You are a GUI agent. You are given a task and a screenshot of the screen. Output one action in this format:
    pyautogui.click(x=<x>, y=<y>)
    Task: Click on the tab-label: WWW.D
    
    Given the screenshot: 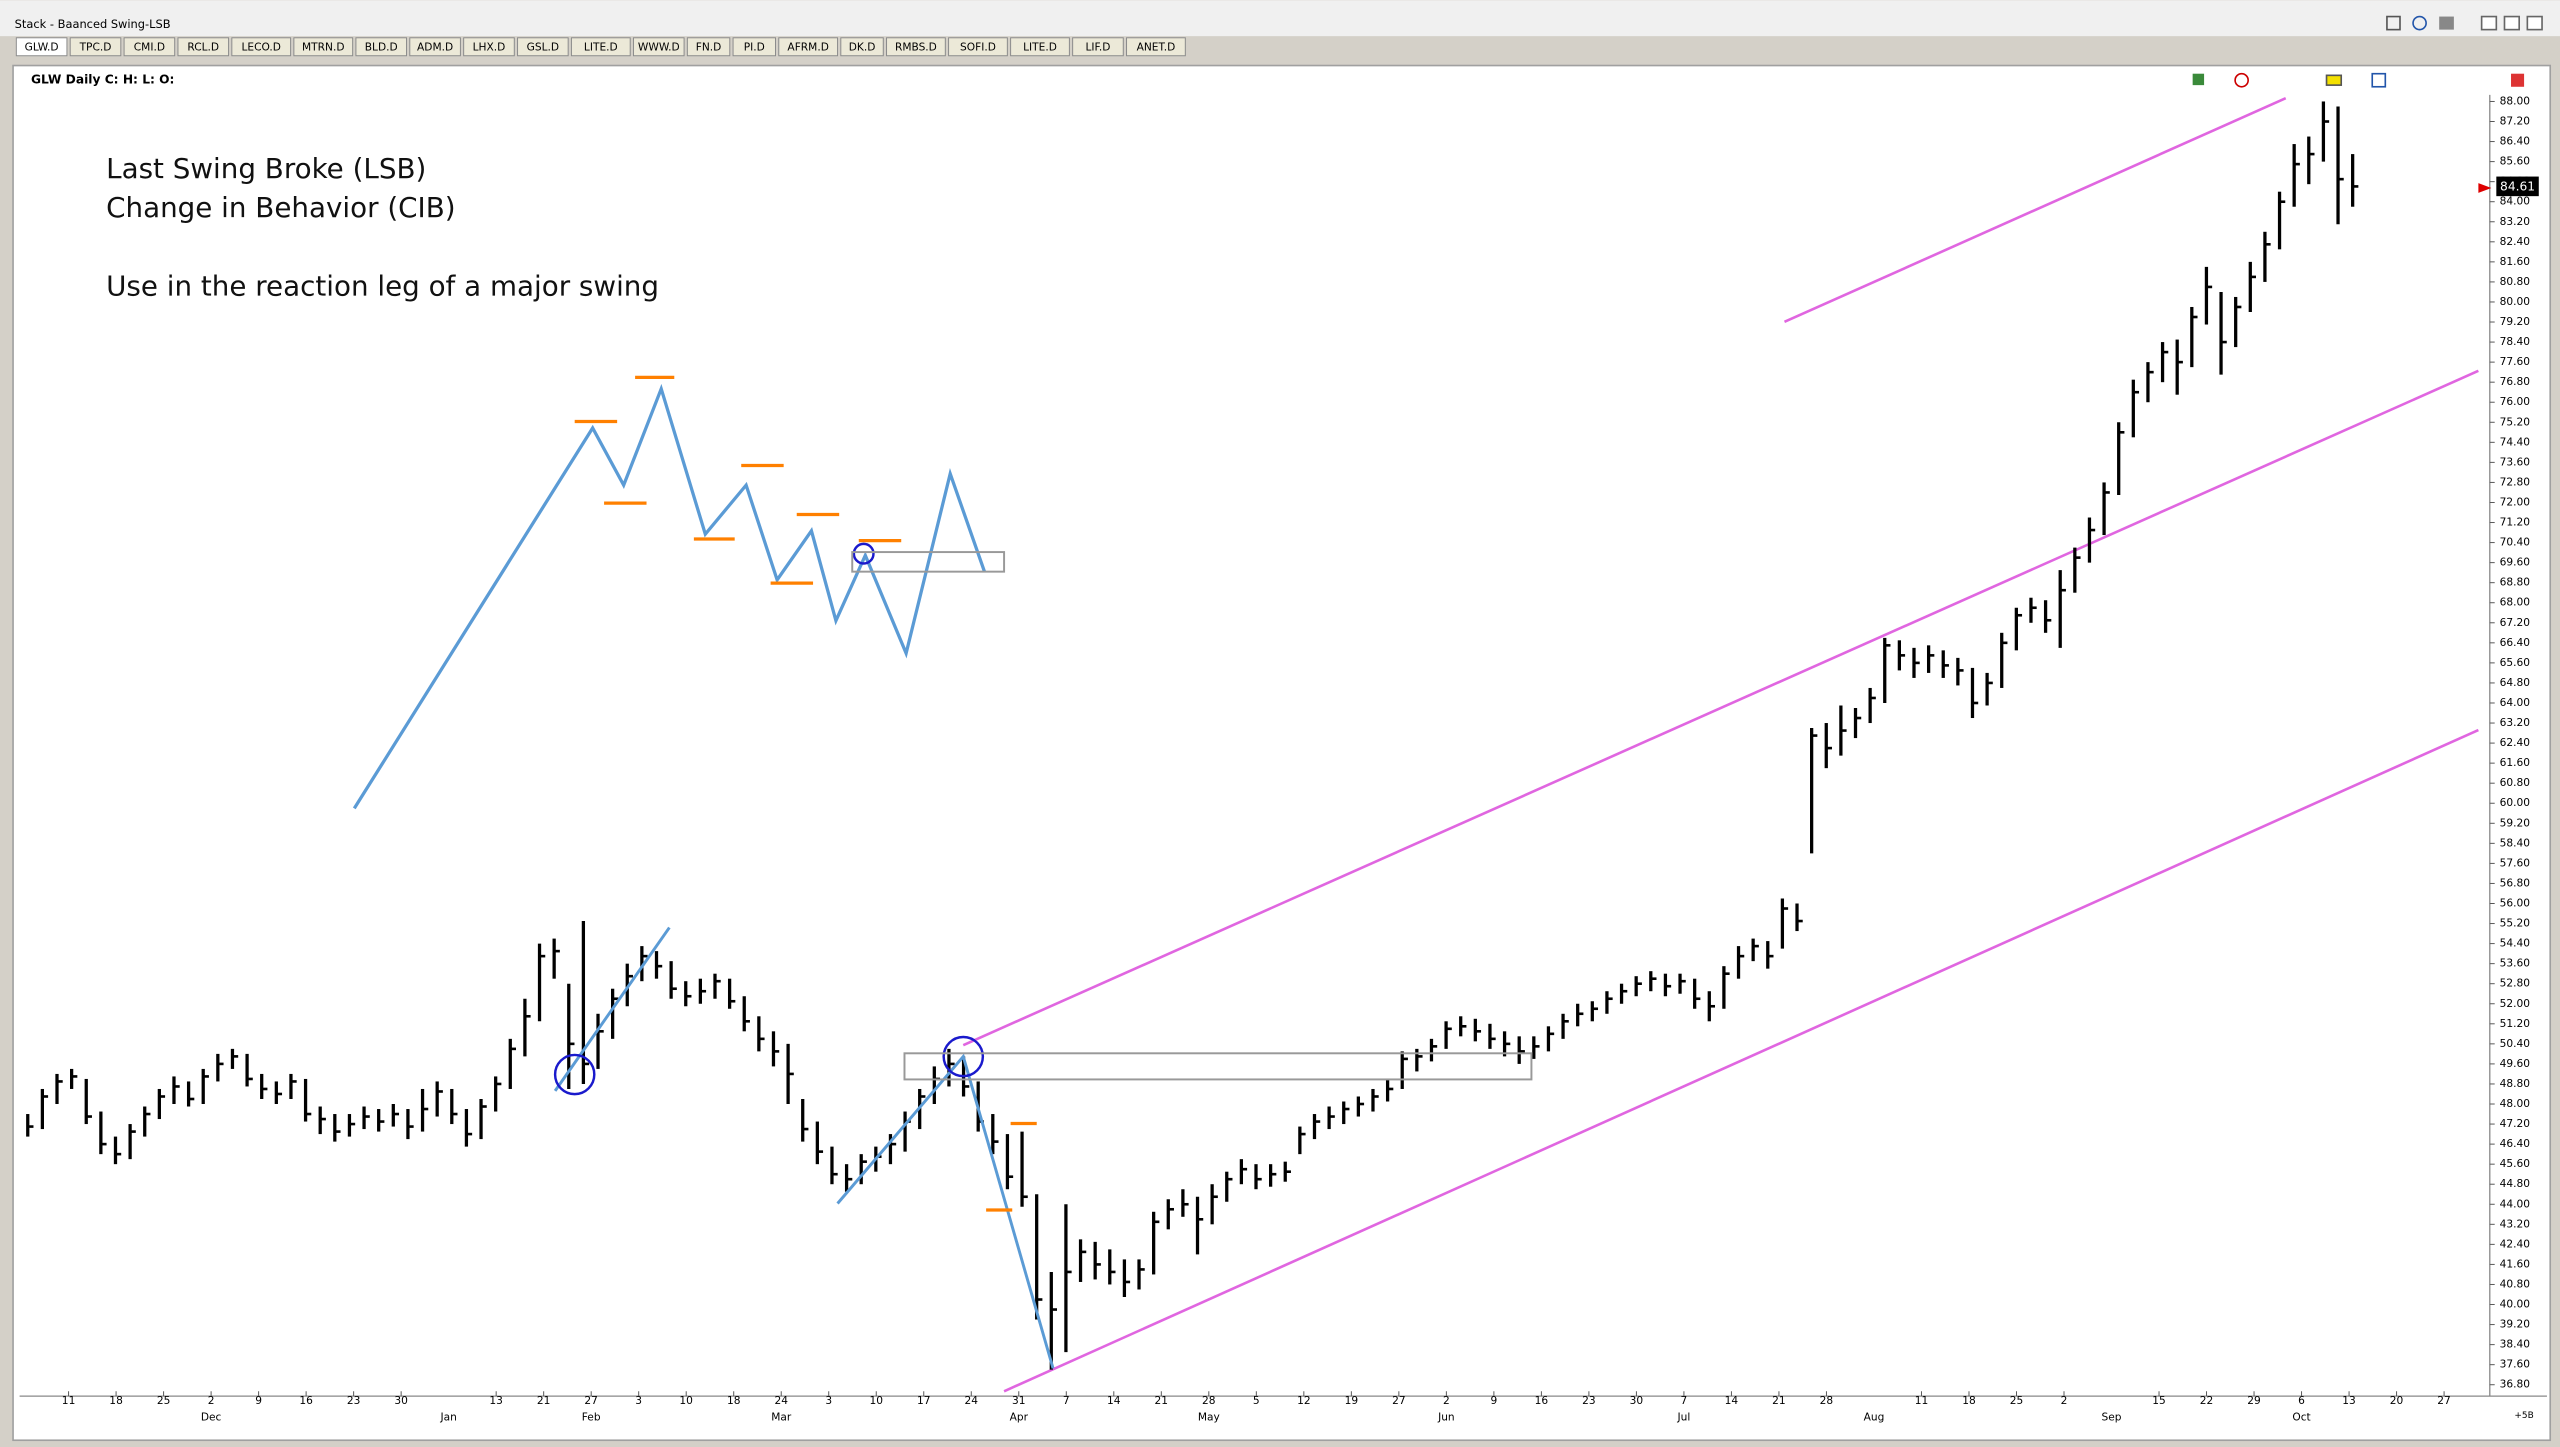 What is the action you would take?
    pyautogui.click(x=659, y=47)
    